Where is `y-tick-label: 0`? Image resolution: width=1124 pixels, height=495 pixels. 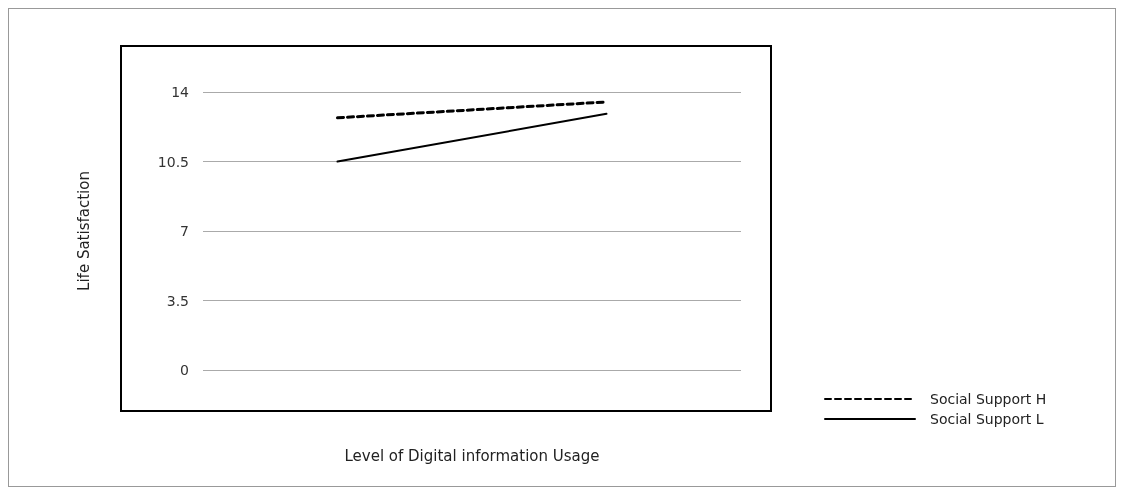
y-tick-label: 0 is located at coordinates (184, 370).